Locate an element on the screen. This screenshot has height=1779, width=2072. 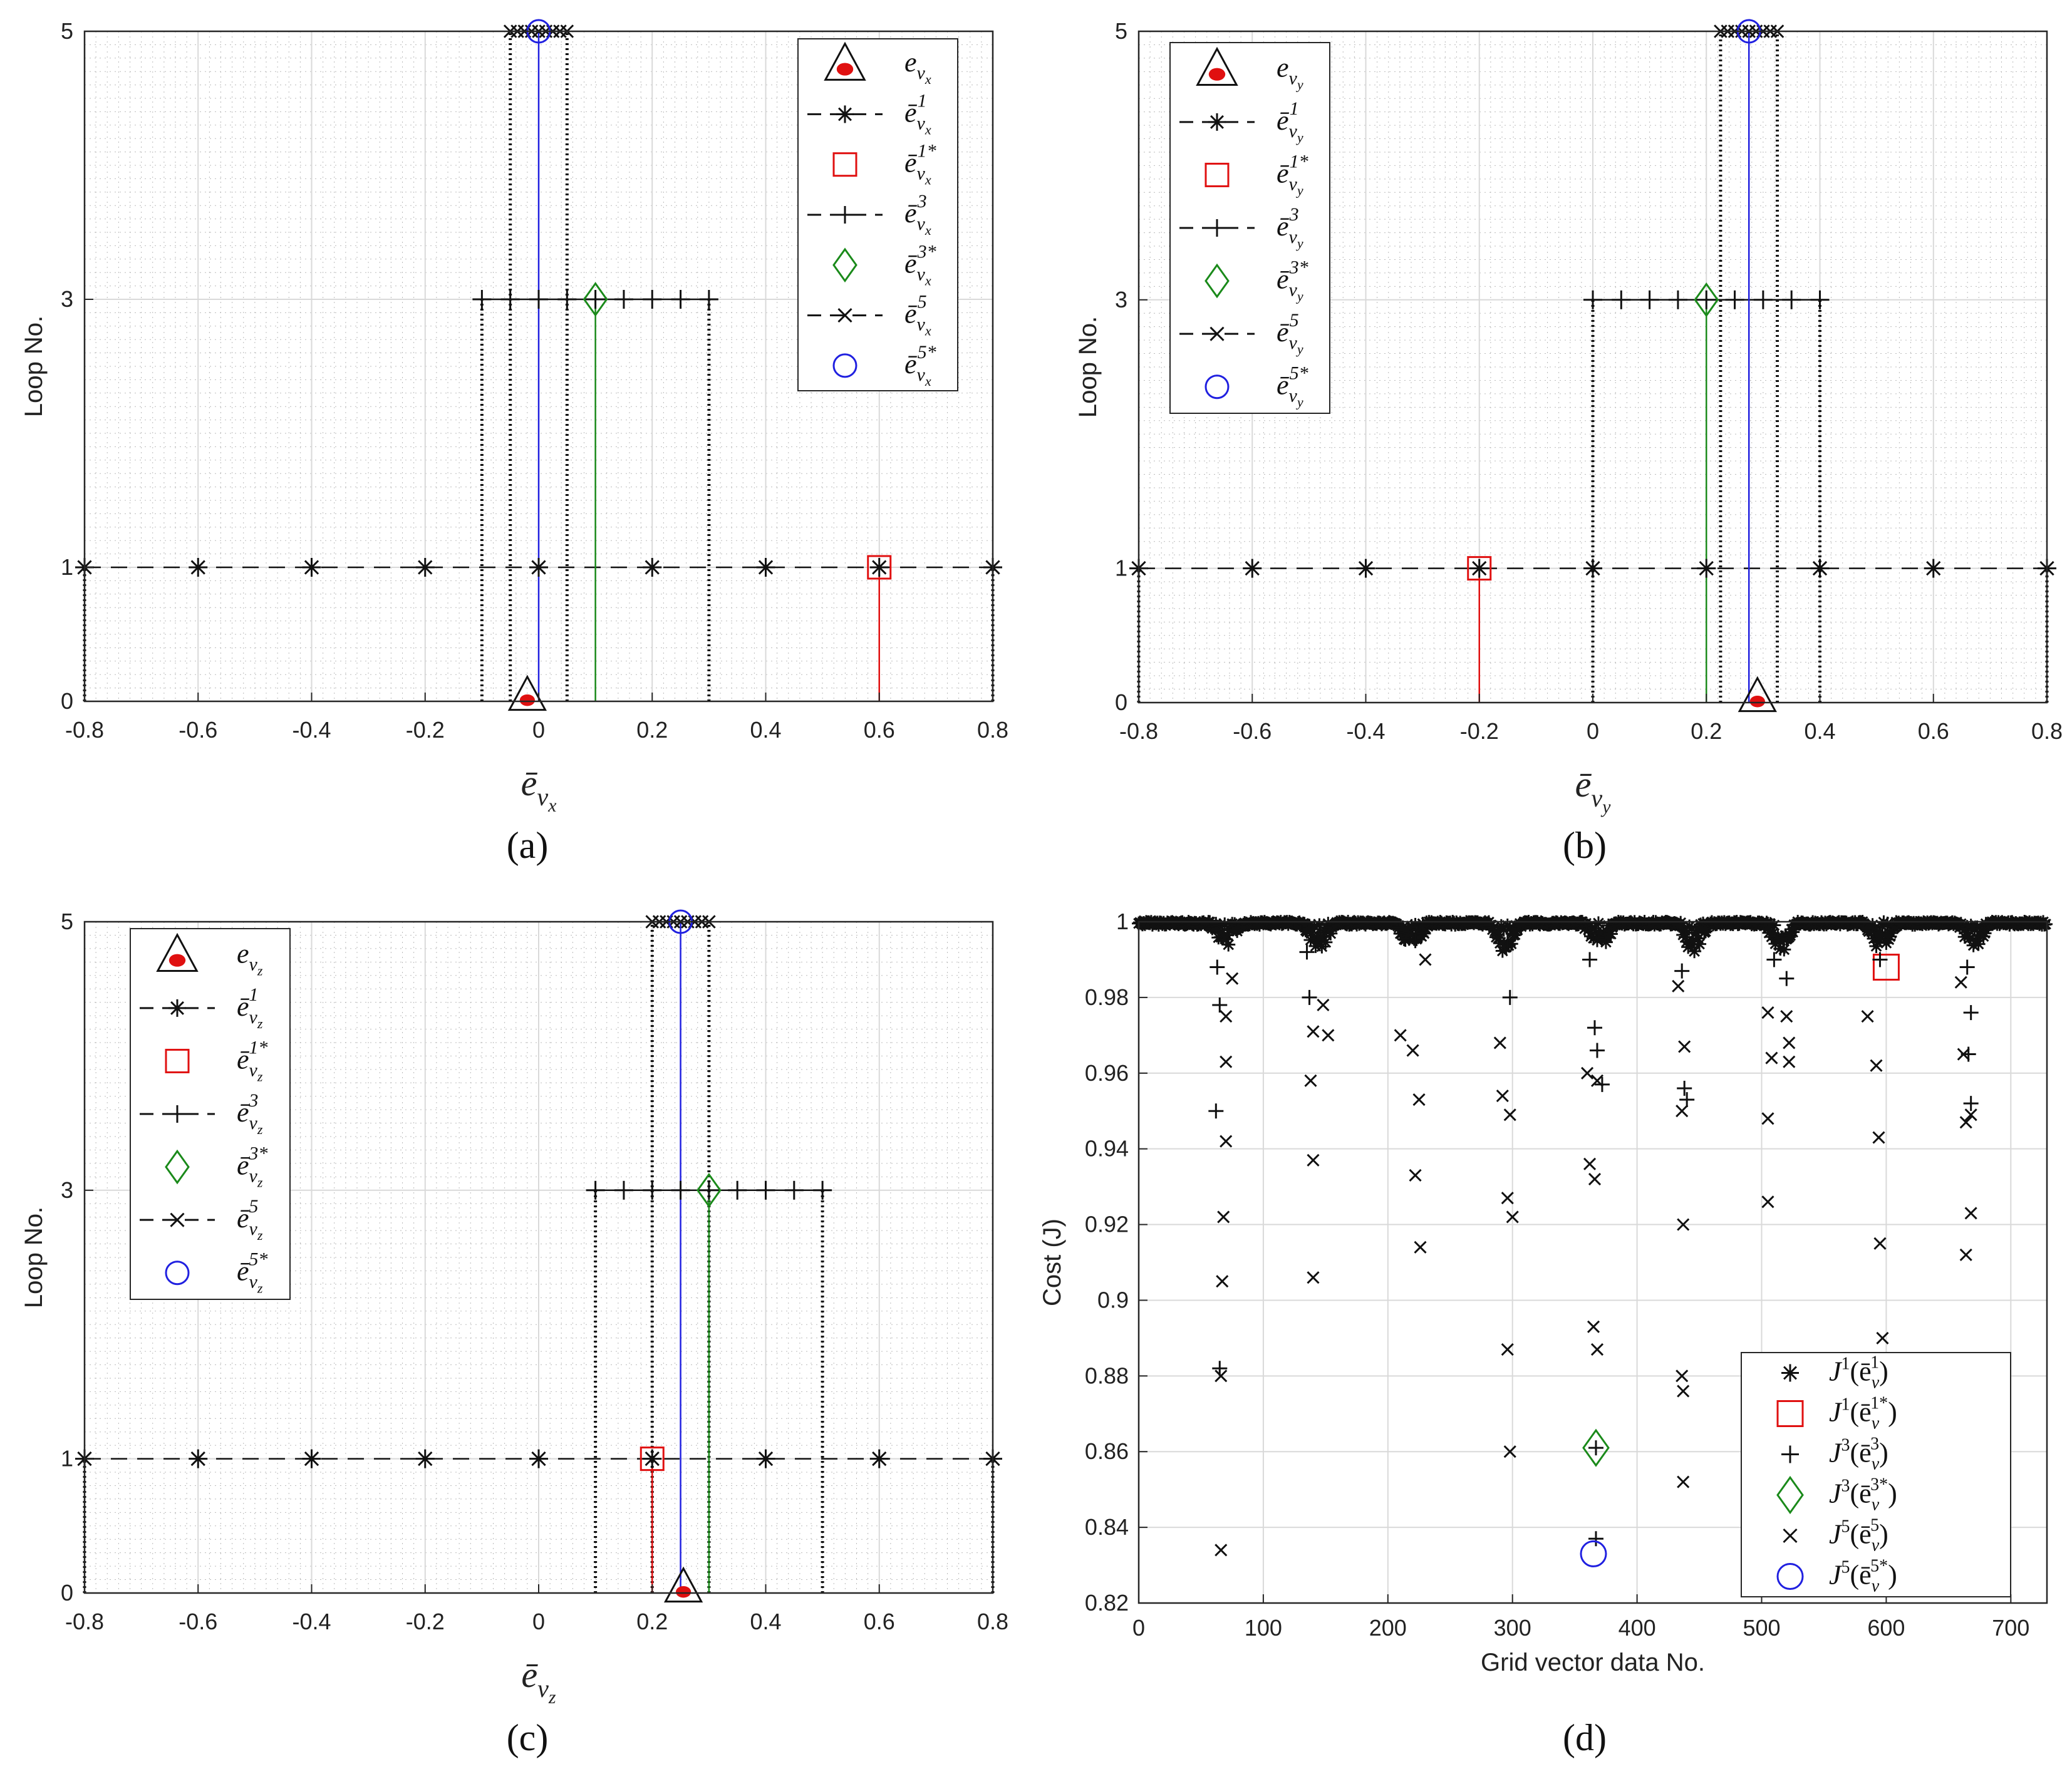
panel-d-xlabel: Grid vector data No. is located at coordinates (1593, 1662).